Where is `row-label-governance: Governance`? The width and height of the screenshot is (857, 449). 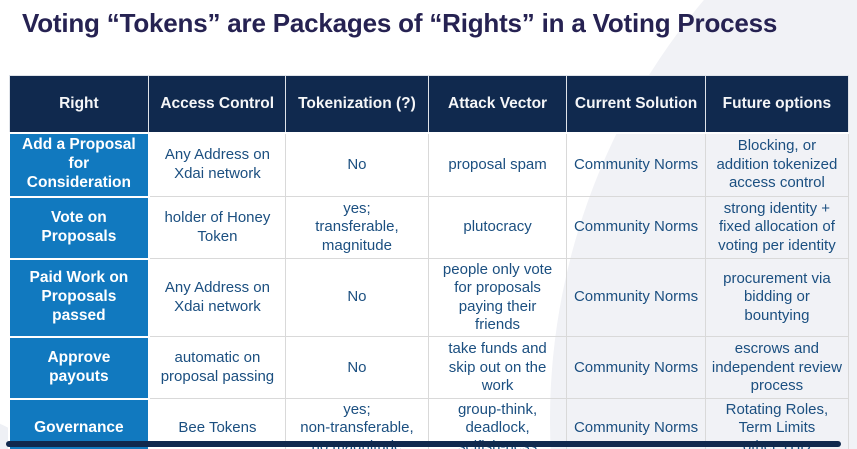 row-label-governance: Governance is located at coordinates (79, 423).